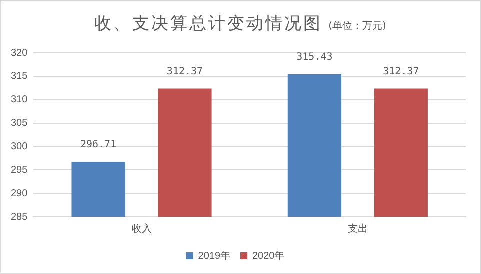  Describe the element at coordinates (19, 146) in the screenshot. I see `y-tick-label: 300` at that location.